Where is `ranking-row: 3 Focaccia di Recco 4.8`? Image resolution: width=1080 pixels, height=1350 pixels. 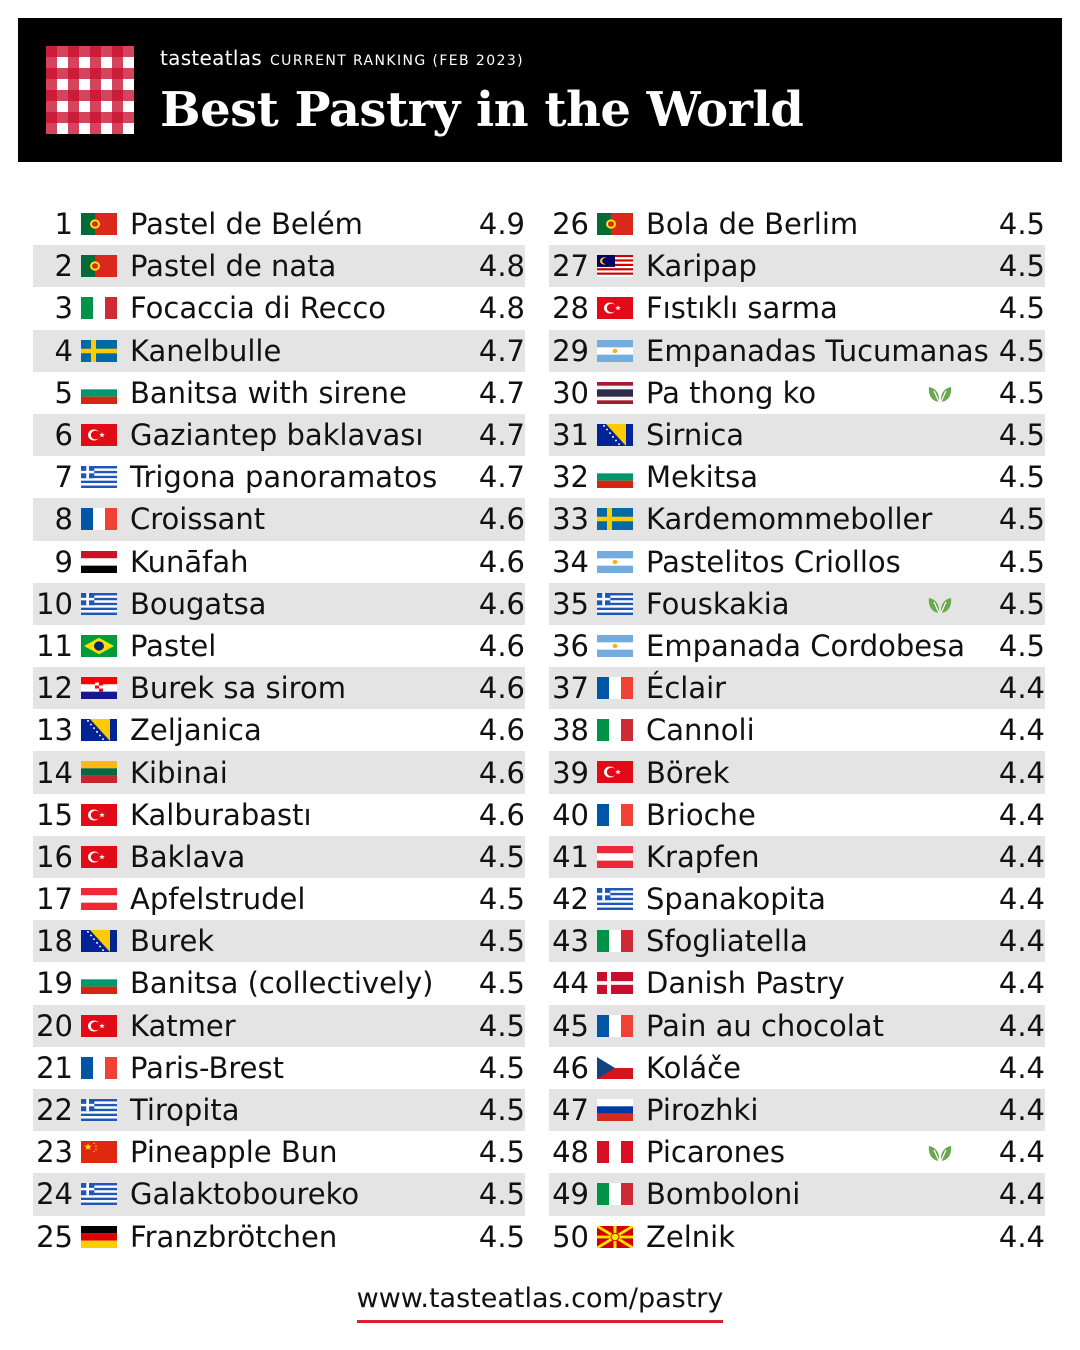 ranking-row: 3 Focaccia di Recco 4.8 is located at coordinates (279, 308).